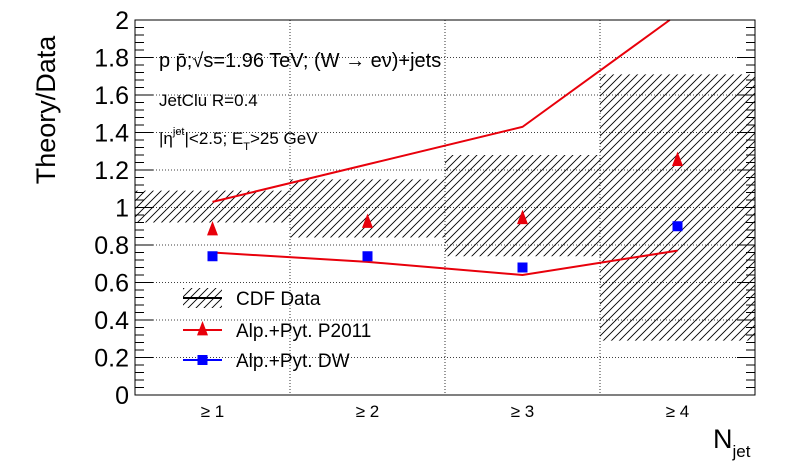 The image size is (796, 472). Describe the element at coordinates (202, 328) in the screenshot. I see `legend-p2011-marker` at that location.